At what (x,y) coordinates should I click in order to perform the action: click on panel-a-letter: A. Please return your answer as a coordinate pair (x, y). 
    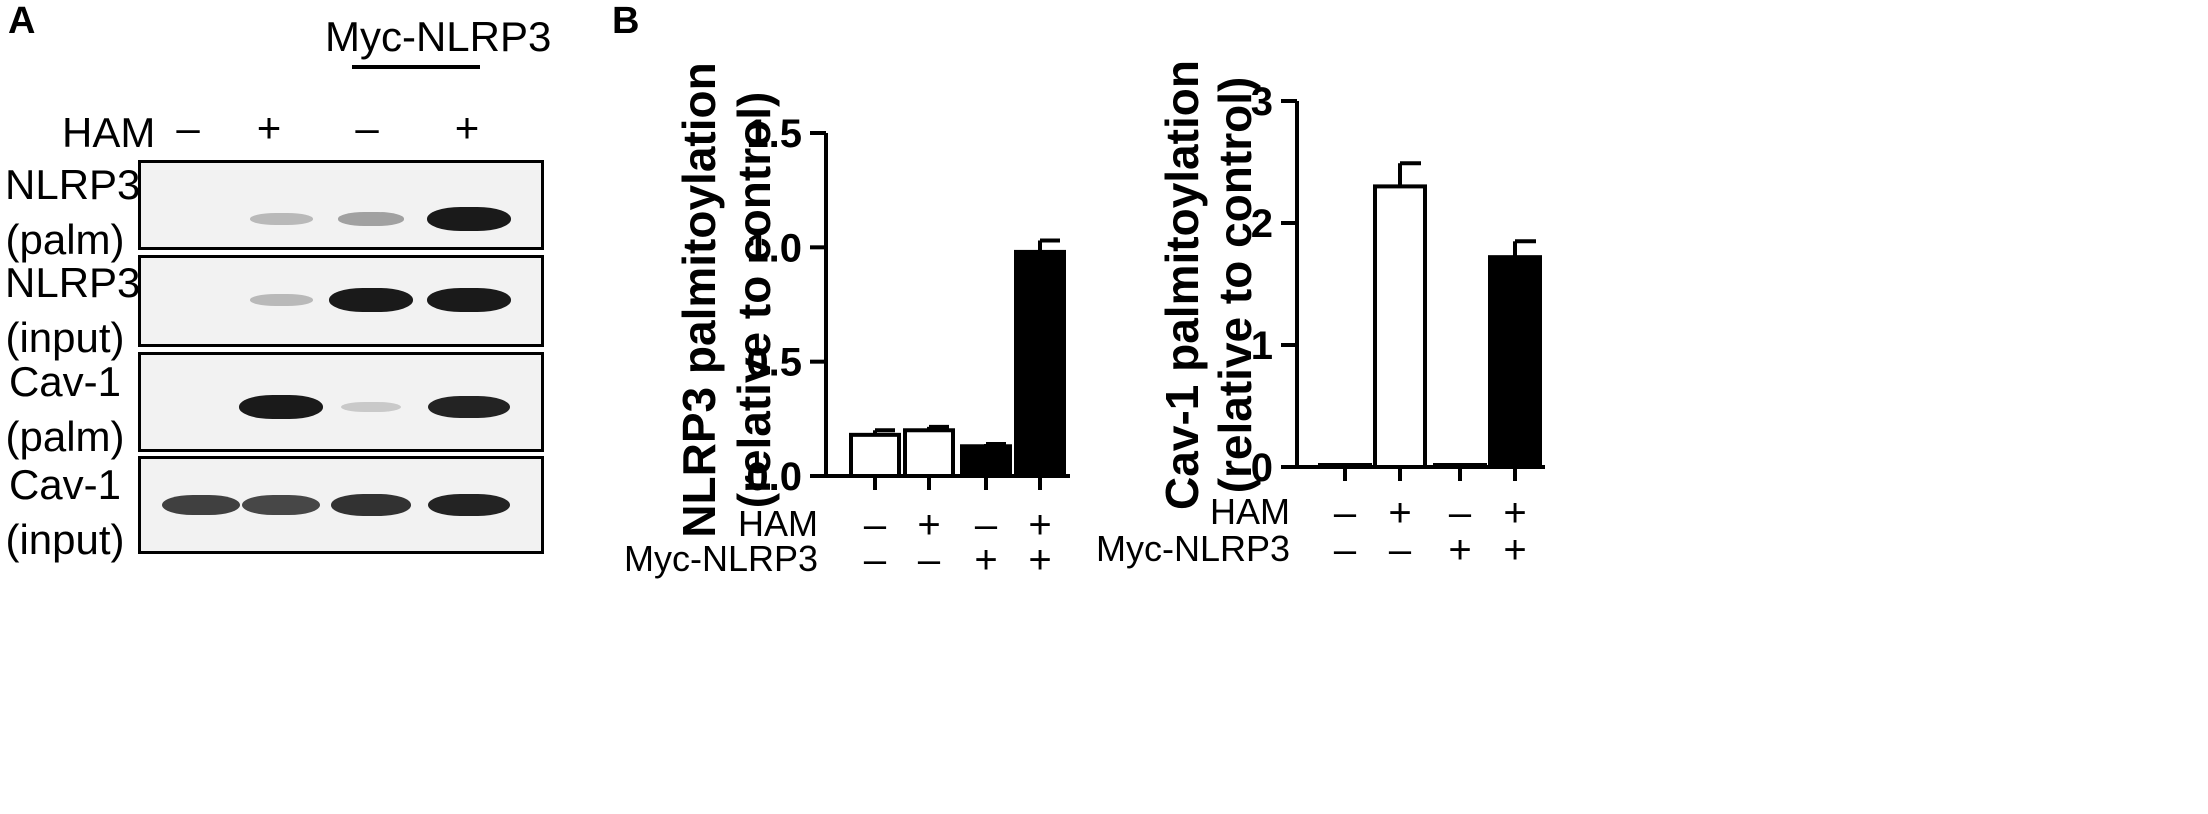
    Looking at the image, I should click on (22, 21).